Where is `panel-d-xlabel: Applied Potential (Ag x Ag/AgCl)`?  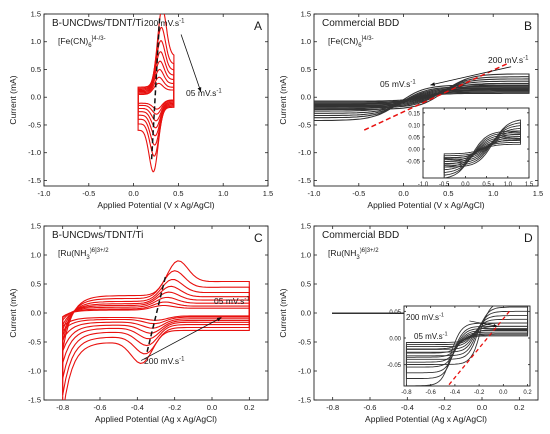 panel-d-xlabel: Applied Potential (Ag x Ag/AgCl) is located at coordinates (426, 419).